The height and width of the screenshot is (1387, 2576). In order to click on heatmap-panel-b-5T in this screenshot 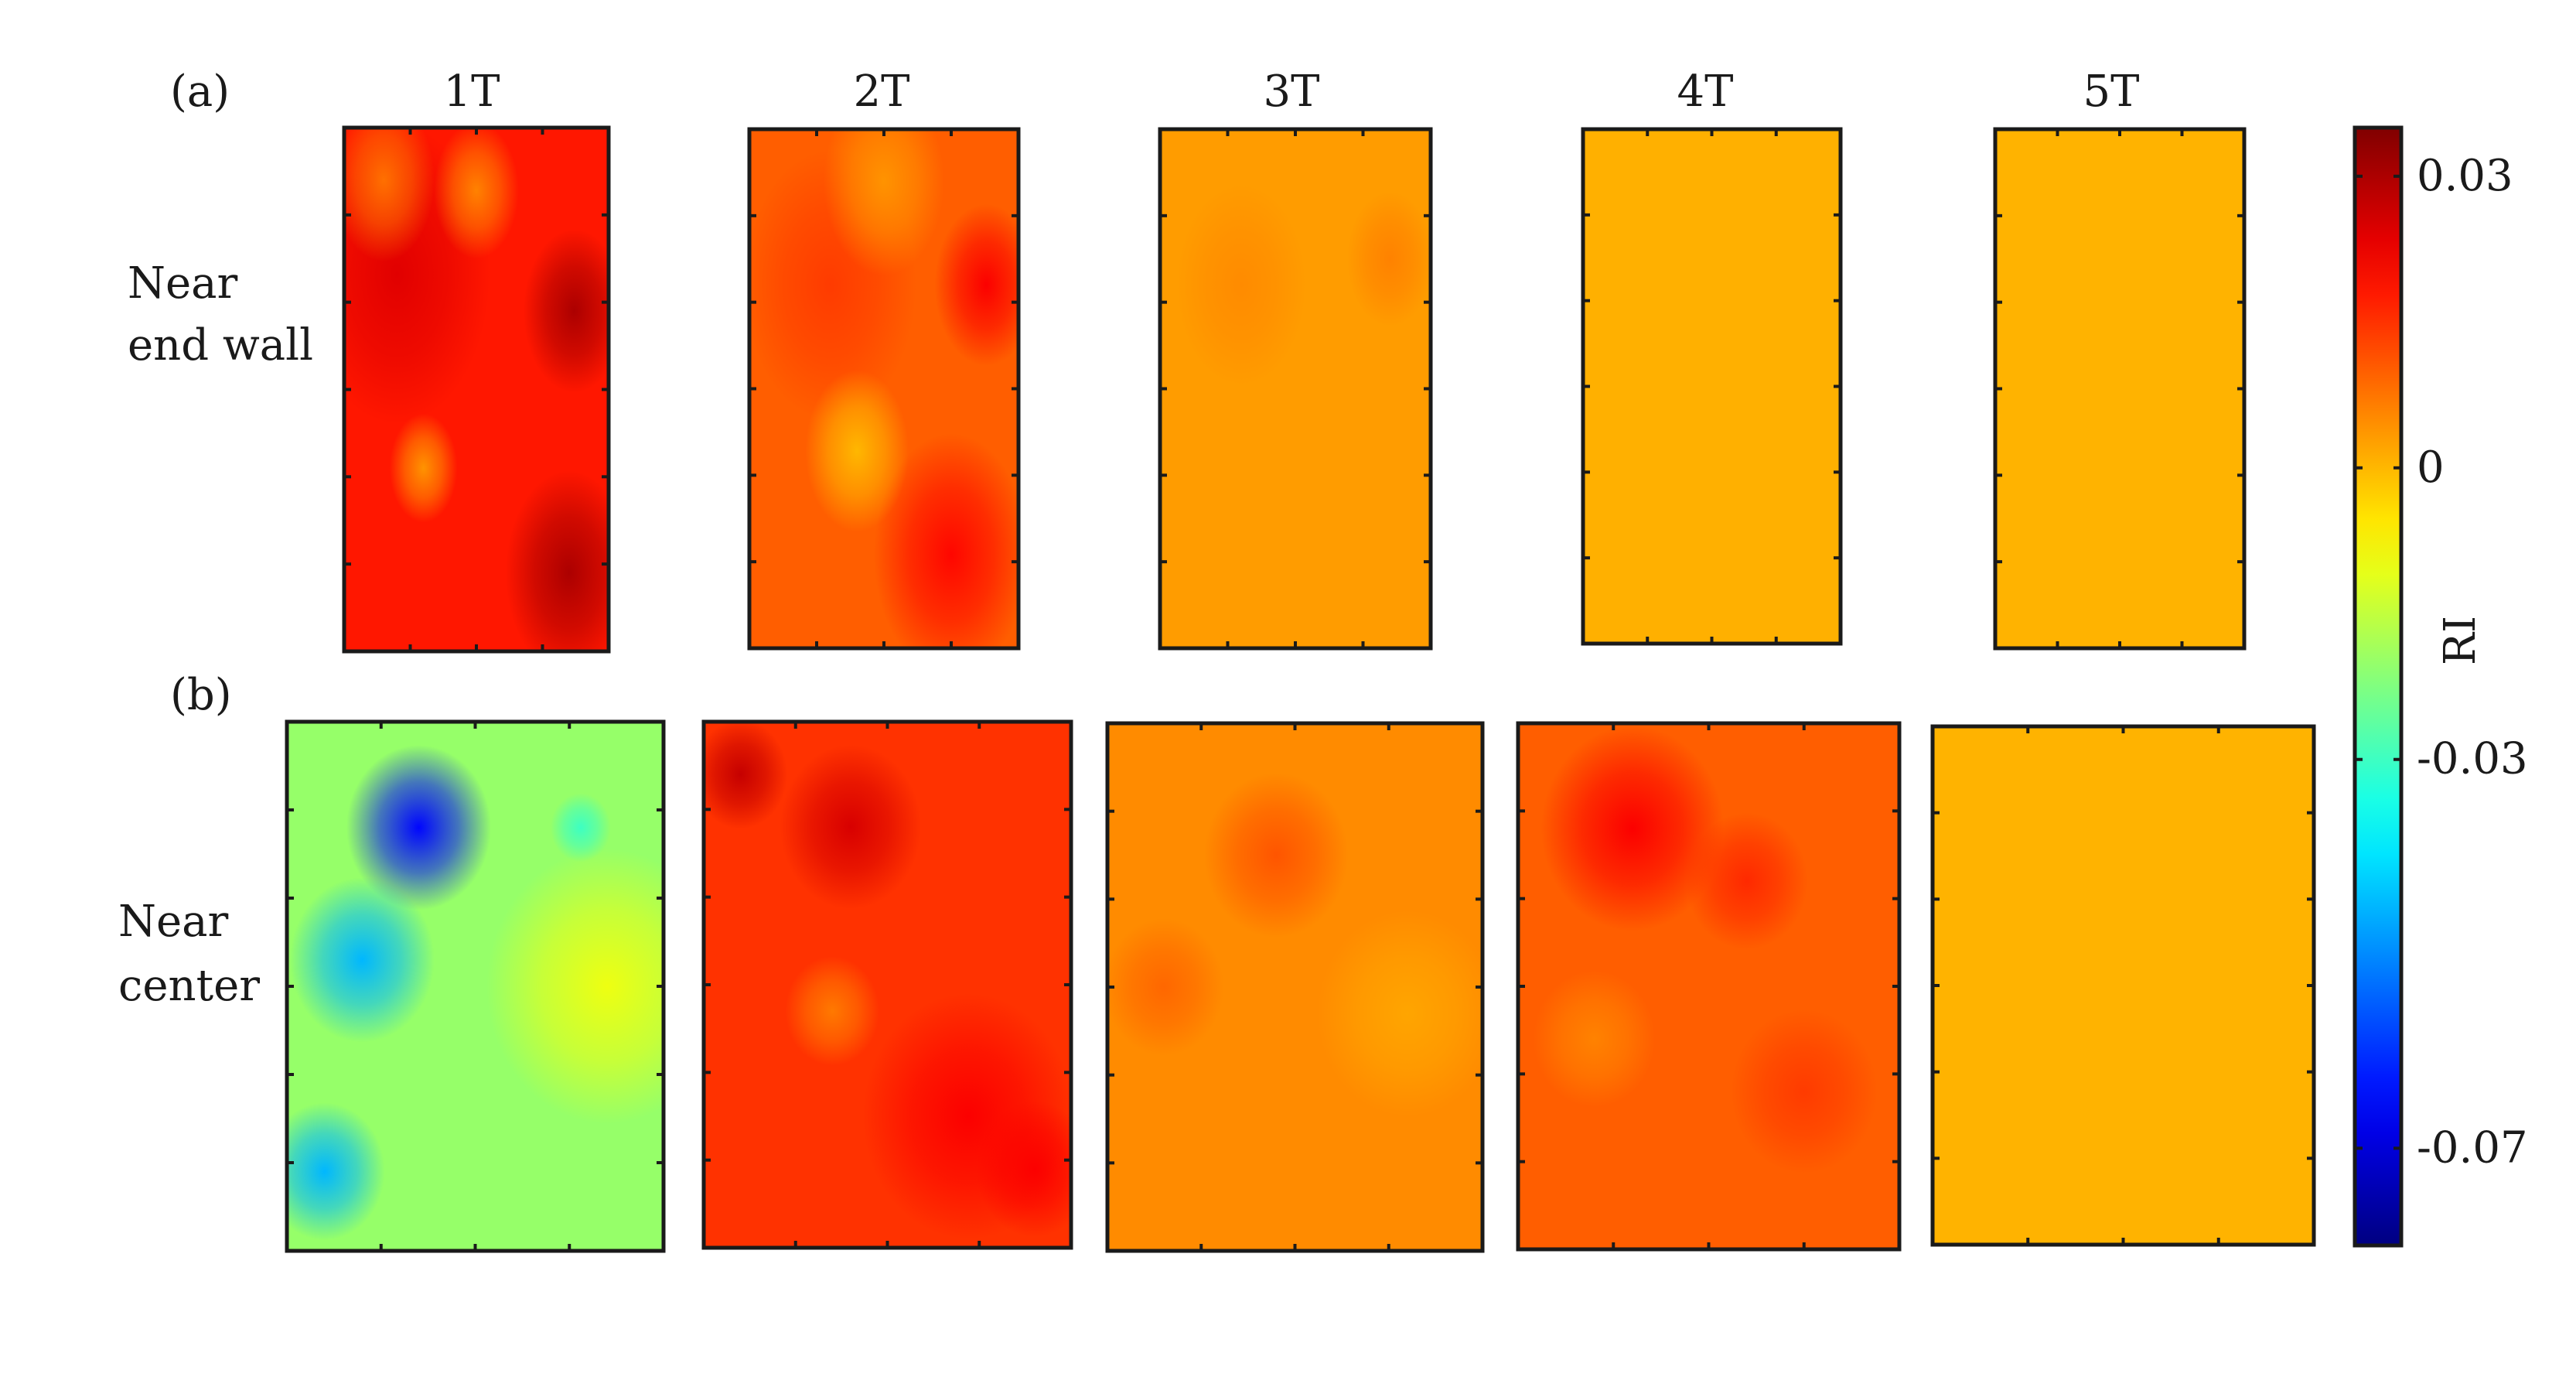, I will do `click(2123, 986)`.